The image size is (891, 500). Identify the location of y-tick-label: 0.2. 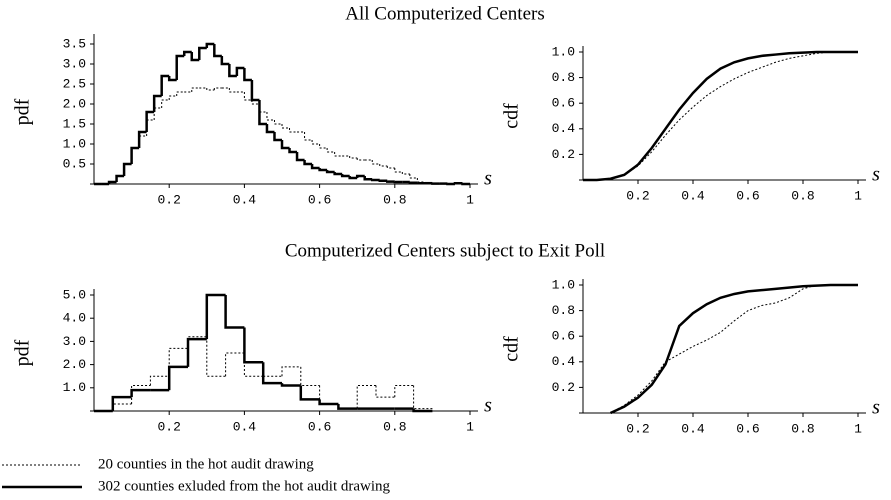
(563, 387).